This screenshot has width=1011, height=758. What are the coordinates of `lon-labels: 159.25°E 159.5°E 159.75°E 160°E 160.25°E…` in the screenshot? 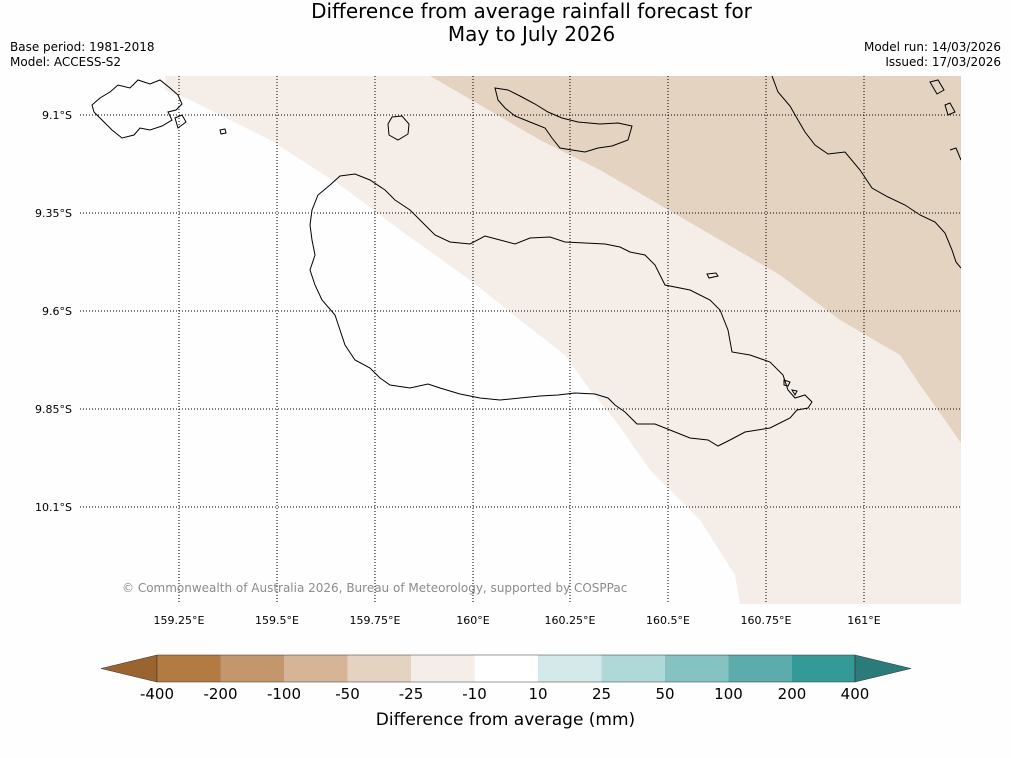 It's located at (517, 620).